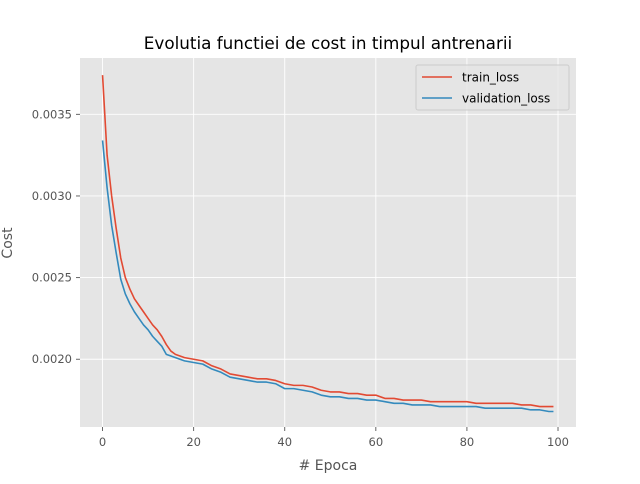 This screenshot has width=640, height=484. What do you see at coordinates (52, 114) in the screenshot?
I see `y-tick-label: 0.0035` at bounding box center [52, 114].